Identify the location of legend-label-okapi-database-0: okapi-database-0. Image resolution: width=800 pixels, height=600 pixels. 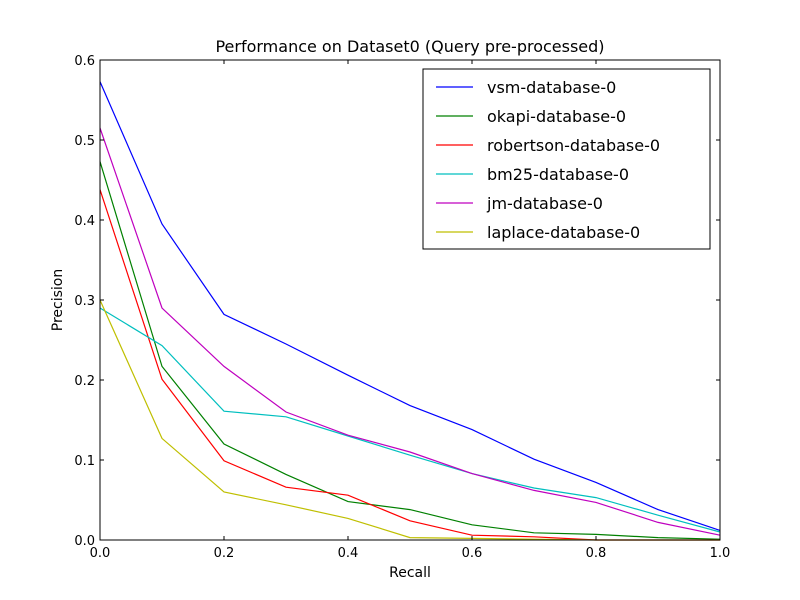
(556, 116).